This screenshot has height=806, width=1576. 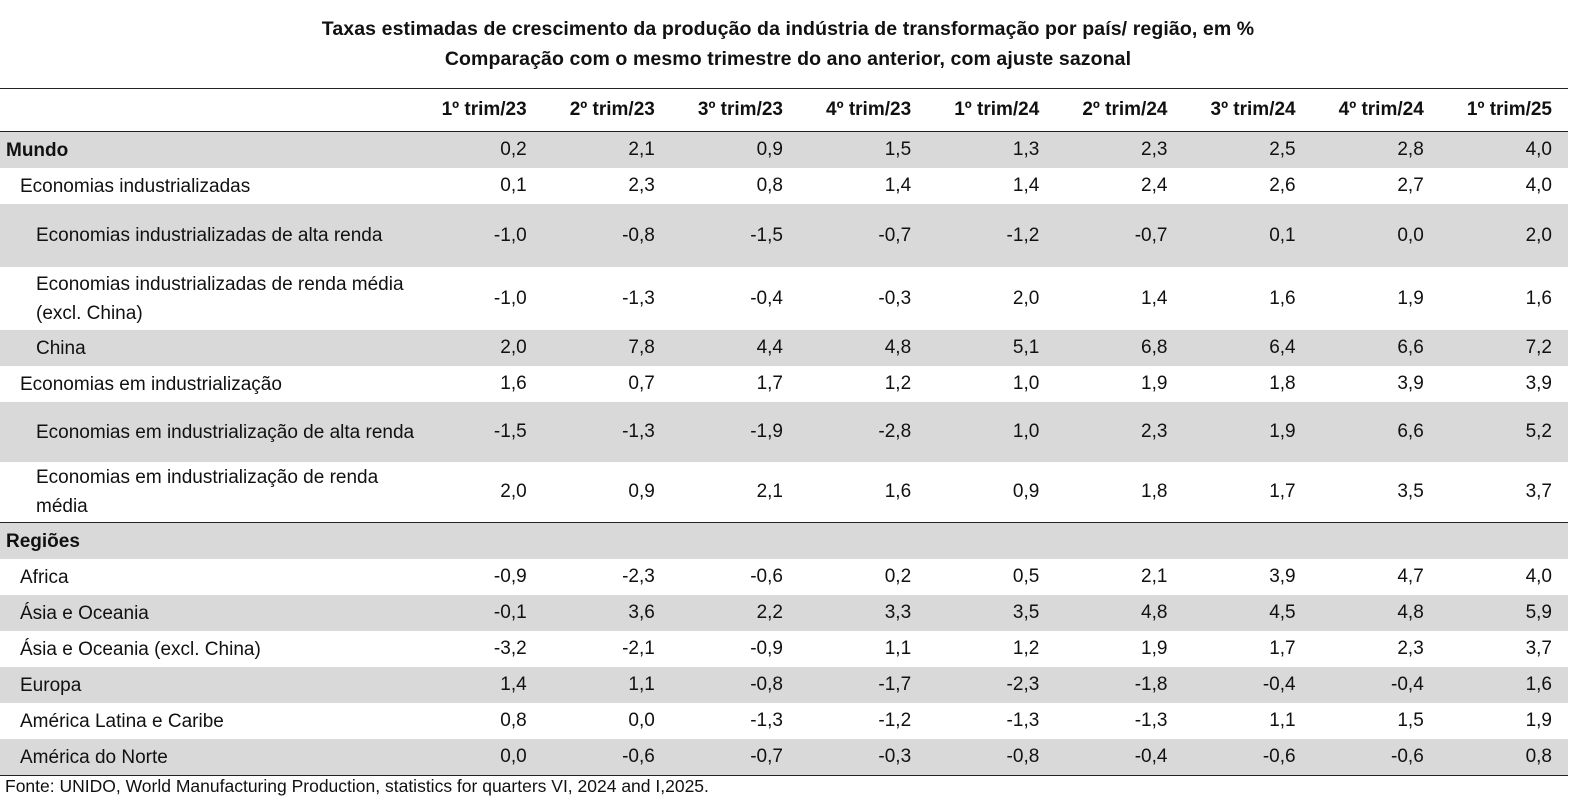 I want to click on value-cell: 0,9, so click(x=641, y=491).